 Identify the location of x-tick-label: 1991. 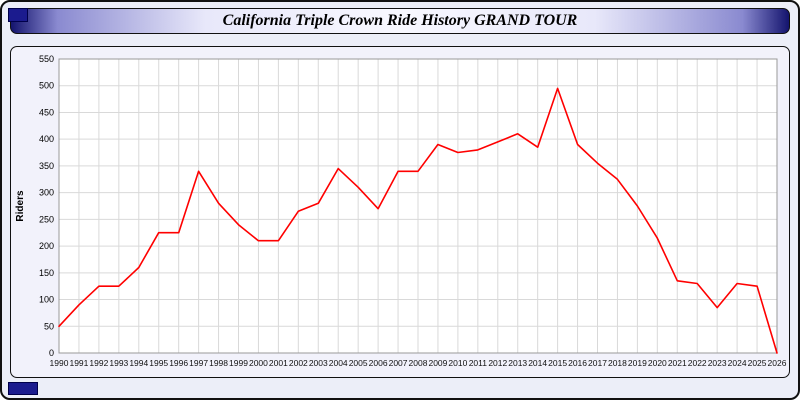
(78, 363).